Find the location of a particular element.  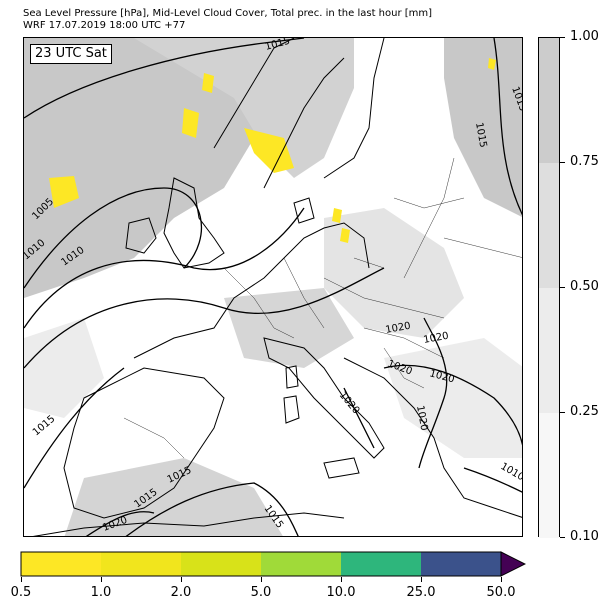

cloud-colorbar-label: 0.50 is located at coordinates (584, 286).